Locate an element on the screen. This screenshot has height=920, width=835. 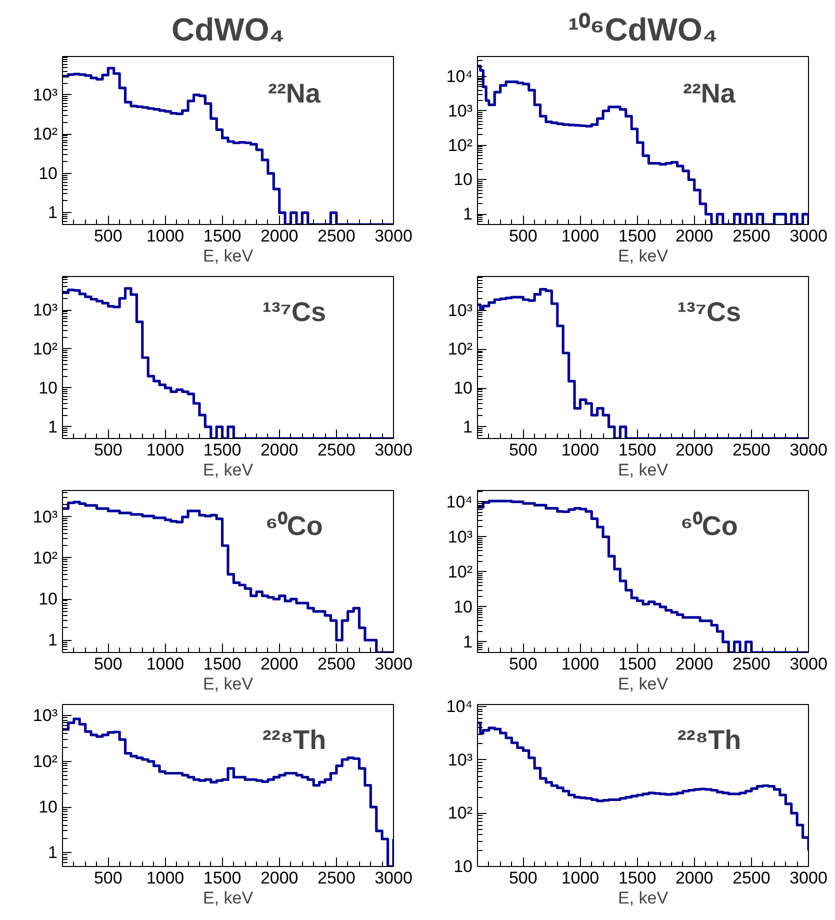
chart-title: ¹⁰⁶CdWO₄ is located at coordinates (643, 30).